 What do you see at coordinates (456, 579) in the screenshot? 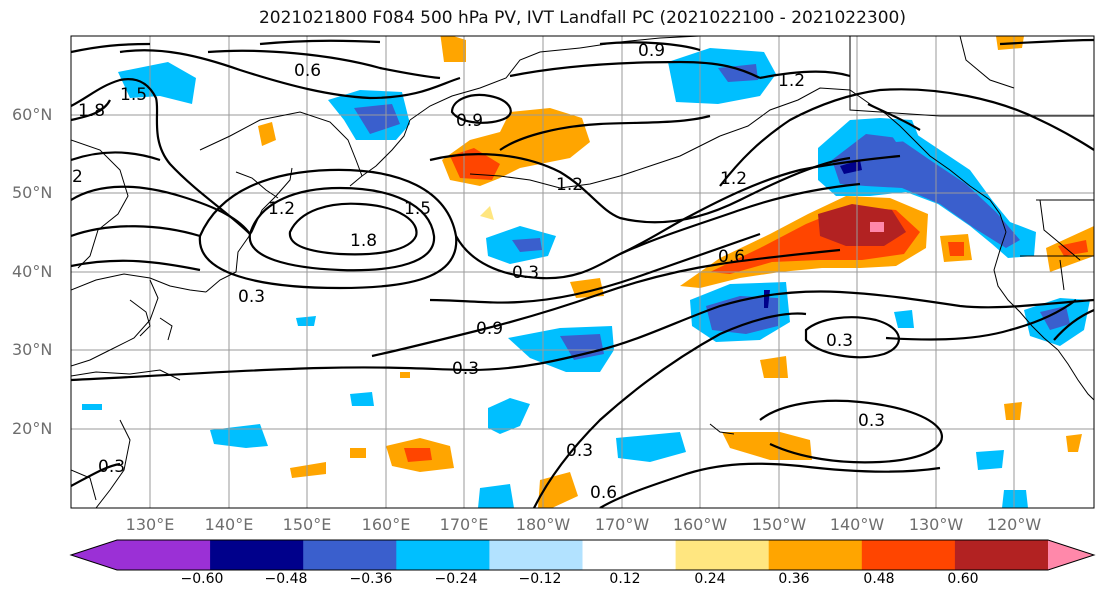
I see `colorbar-tick-label: −0.24` at bounding box center [456, 579].